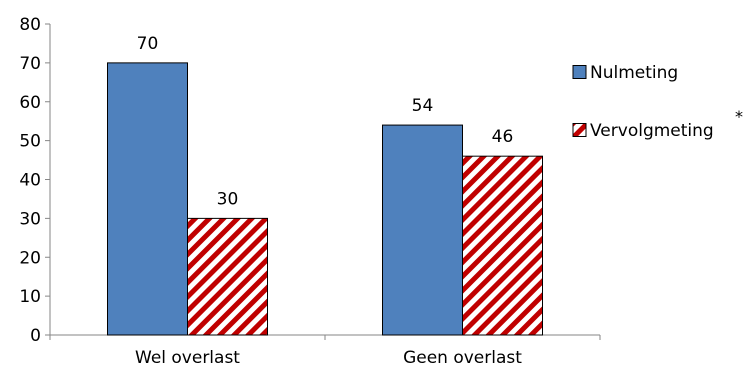 Image resolution: width=744 pixels, height=374 pixels. Describe the element at coordinates (30, 103) in the screenshot. I see `y-tick-label: 60` at that location.